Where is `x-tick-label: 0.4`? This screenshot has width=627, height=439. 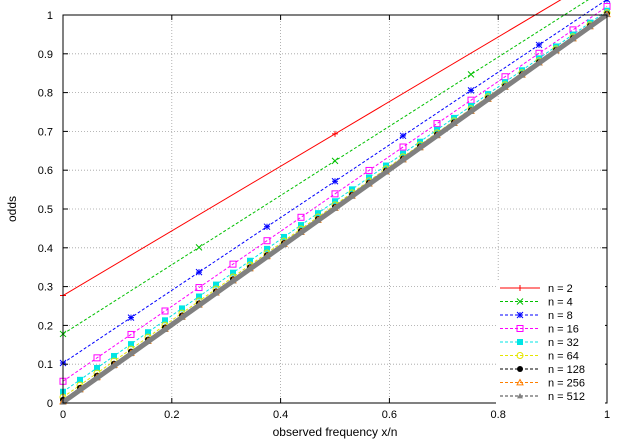 x-tick-label: 0.4 is located at coordinates (280, 415).